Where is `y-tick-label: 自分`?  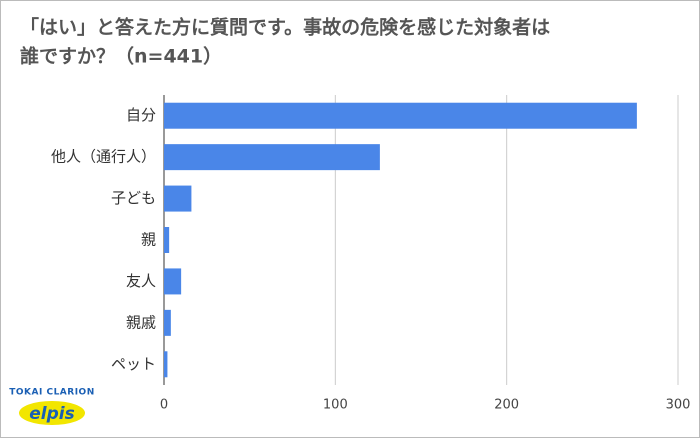 y-tick-label: 自分 is located at coordinates (141, 115).